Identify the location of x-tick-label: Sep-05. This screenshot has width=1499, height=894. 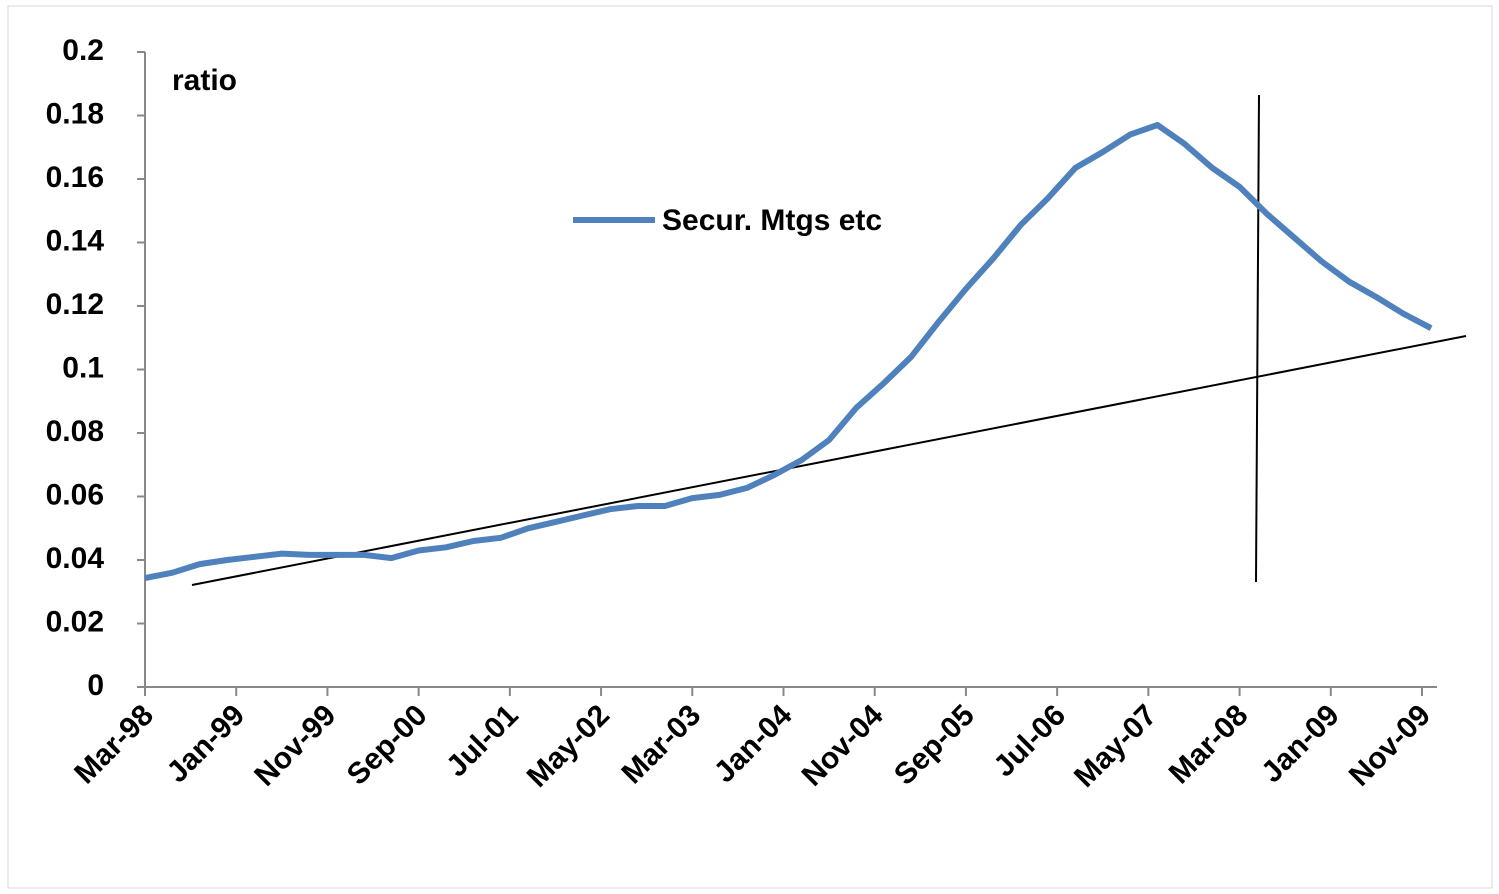
(934, 745).